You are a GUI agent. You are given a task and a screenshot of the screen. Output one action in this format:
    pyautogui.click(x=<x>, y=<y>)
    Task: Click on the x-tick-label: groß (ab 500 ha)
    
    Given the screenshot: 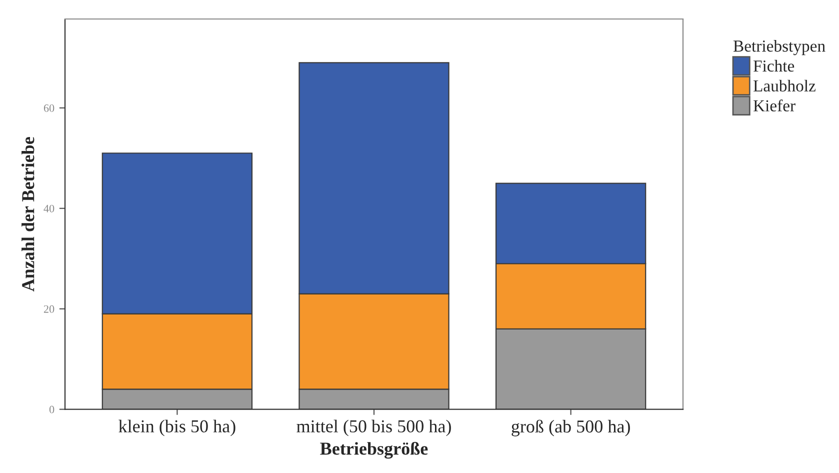 What is the action you would take?
    pyautogui.click(x=571, y=428)
    